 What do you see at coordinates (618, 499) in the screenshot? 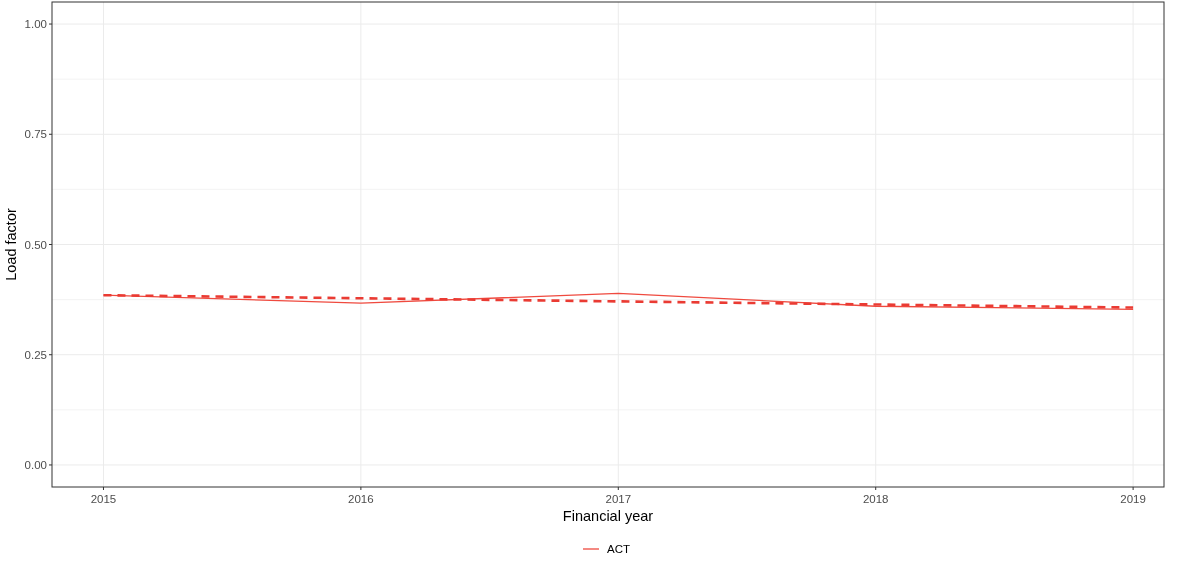
I see `x-tick-label: 2017` at bounding box center [618, 499].